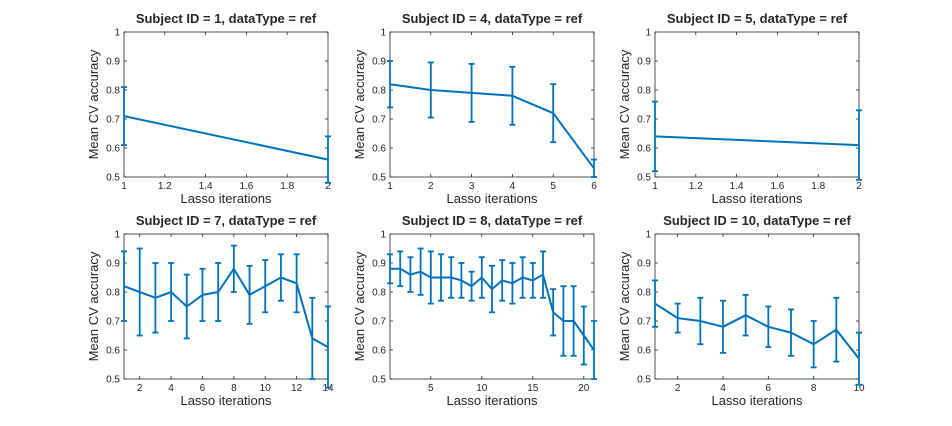  Describe the element at coordinates (93, 104) in the screenshot. I see `chart-1-ylabel: Mean CV accuracy` at that location.